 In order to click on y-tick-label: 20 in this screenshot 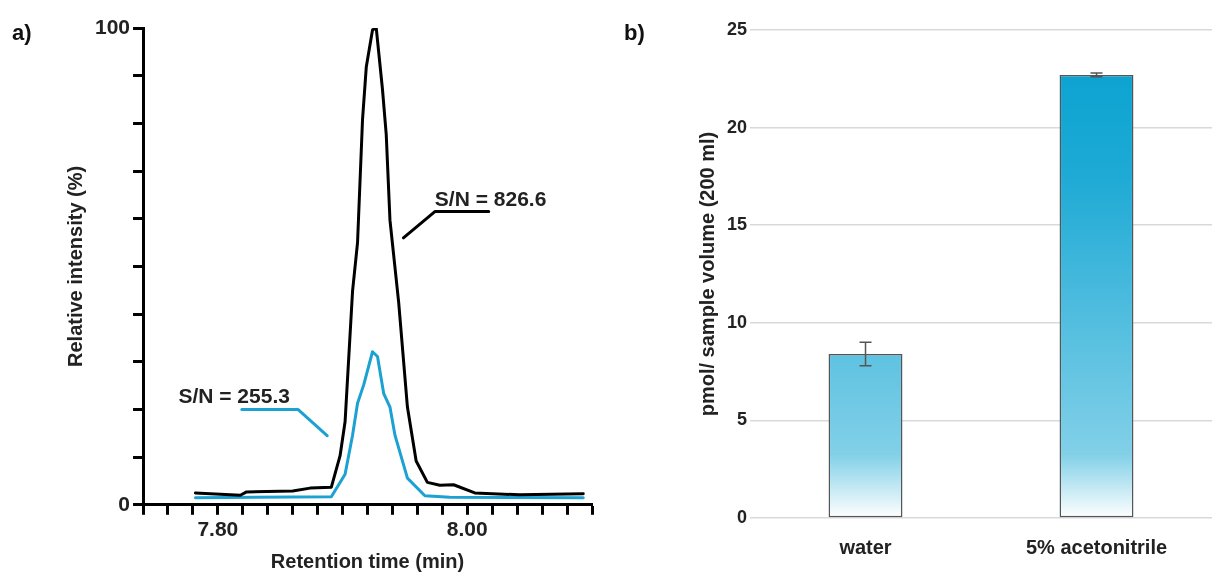, I will do `click(737, 126)`.